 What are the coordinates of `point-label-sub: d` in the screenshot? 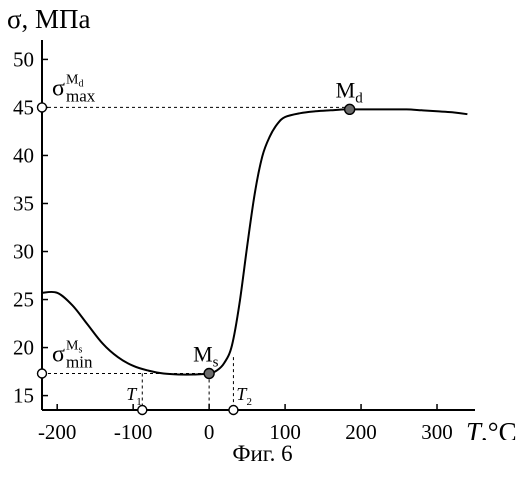 It's located at (359, 98).